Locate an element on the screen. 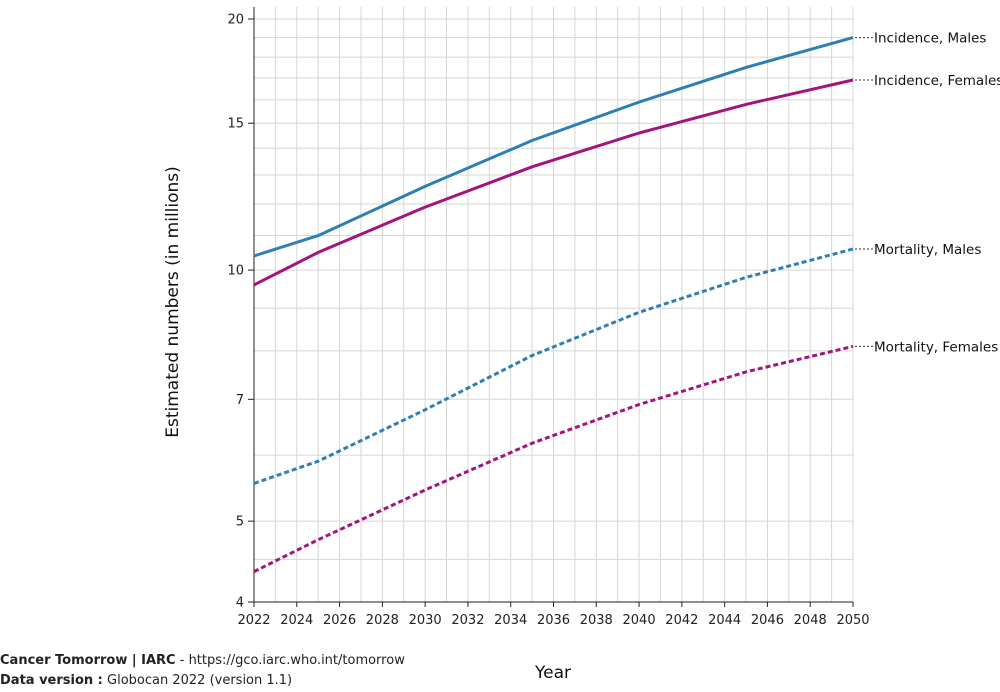  x-tick-label: 2050 is located at coordinates (852, 620).